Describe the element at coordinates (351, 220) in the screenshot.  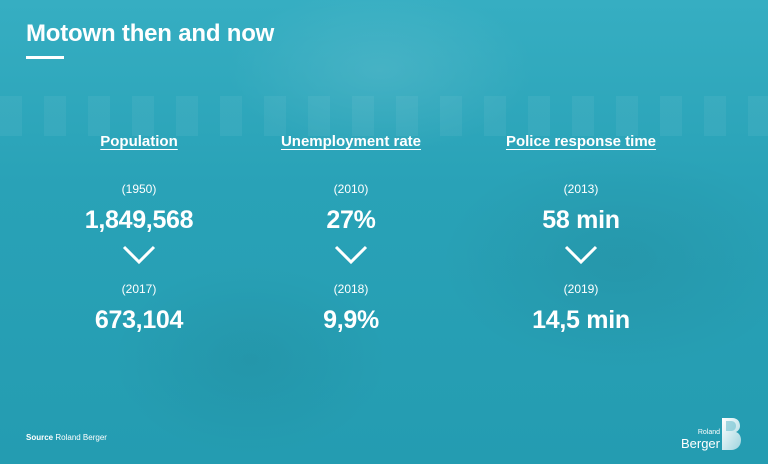
I see `value-before: 27%` at that location.